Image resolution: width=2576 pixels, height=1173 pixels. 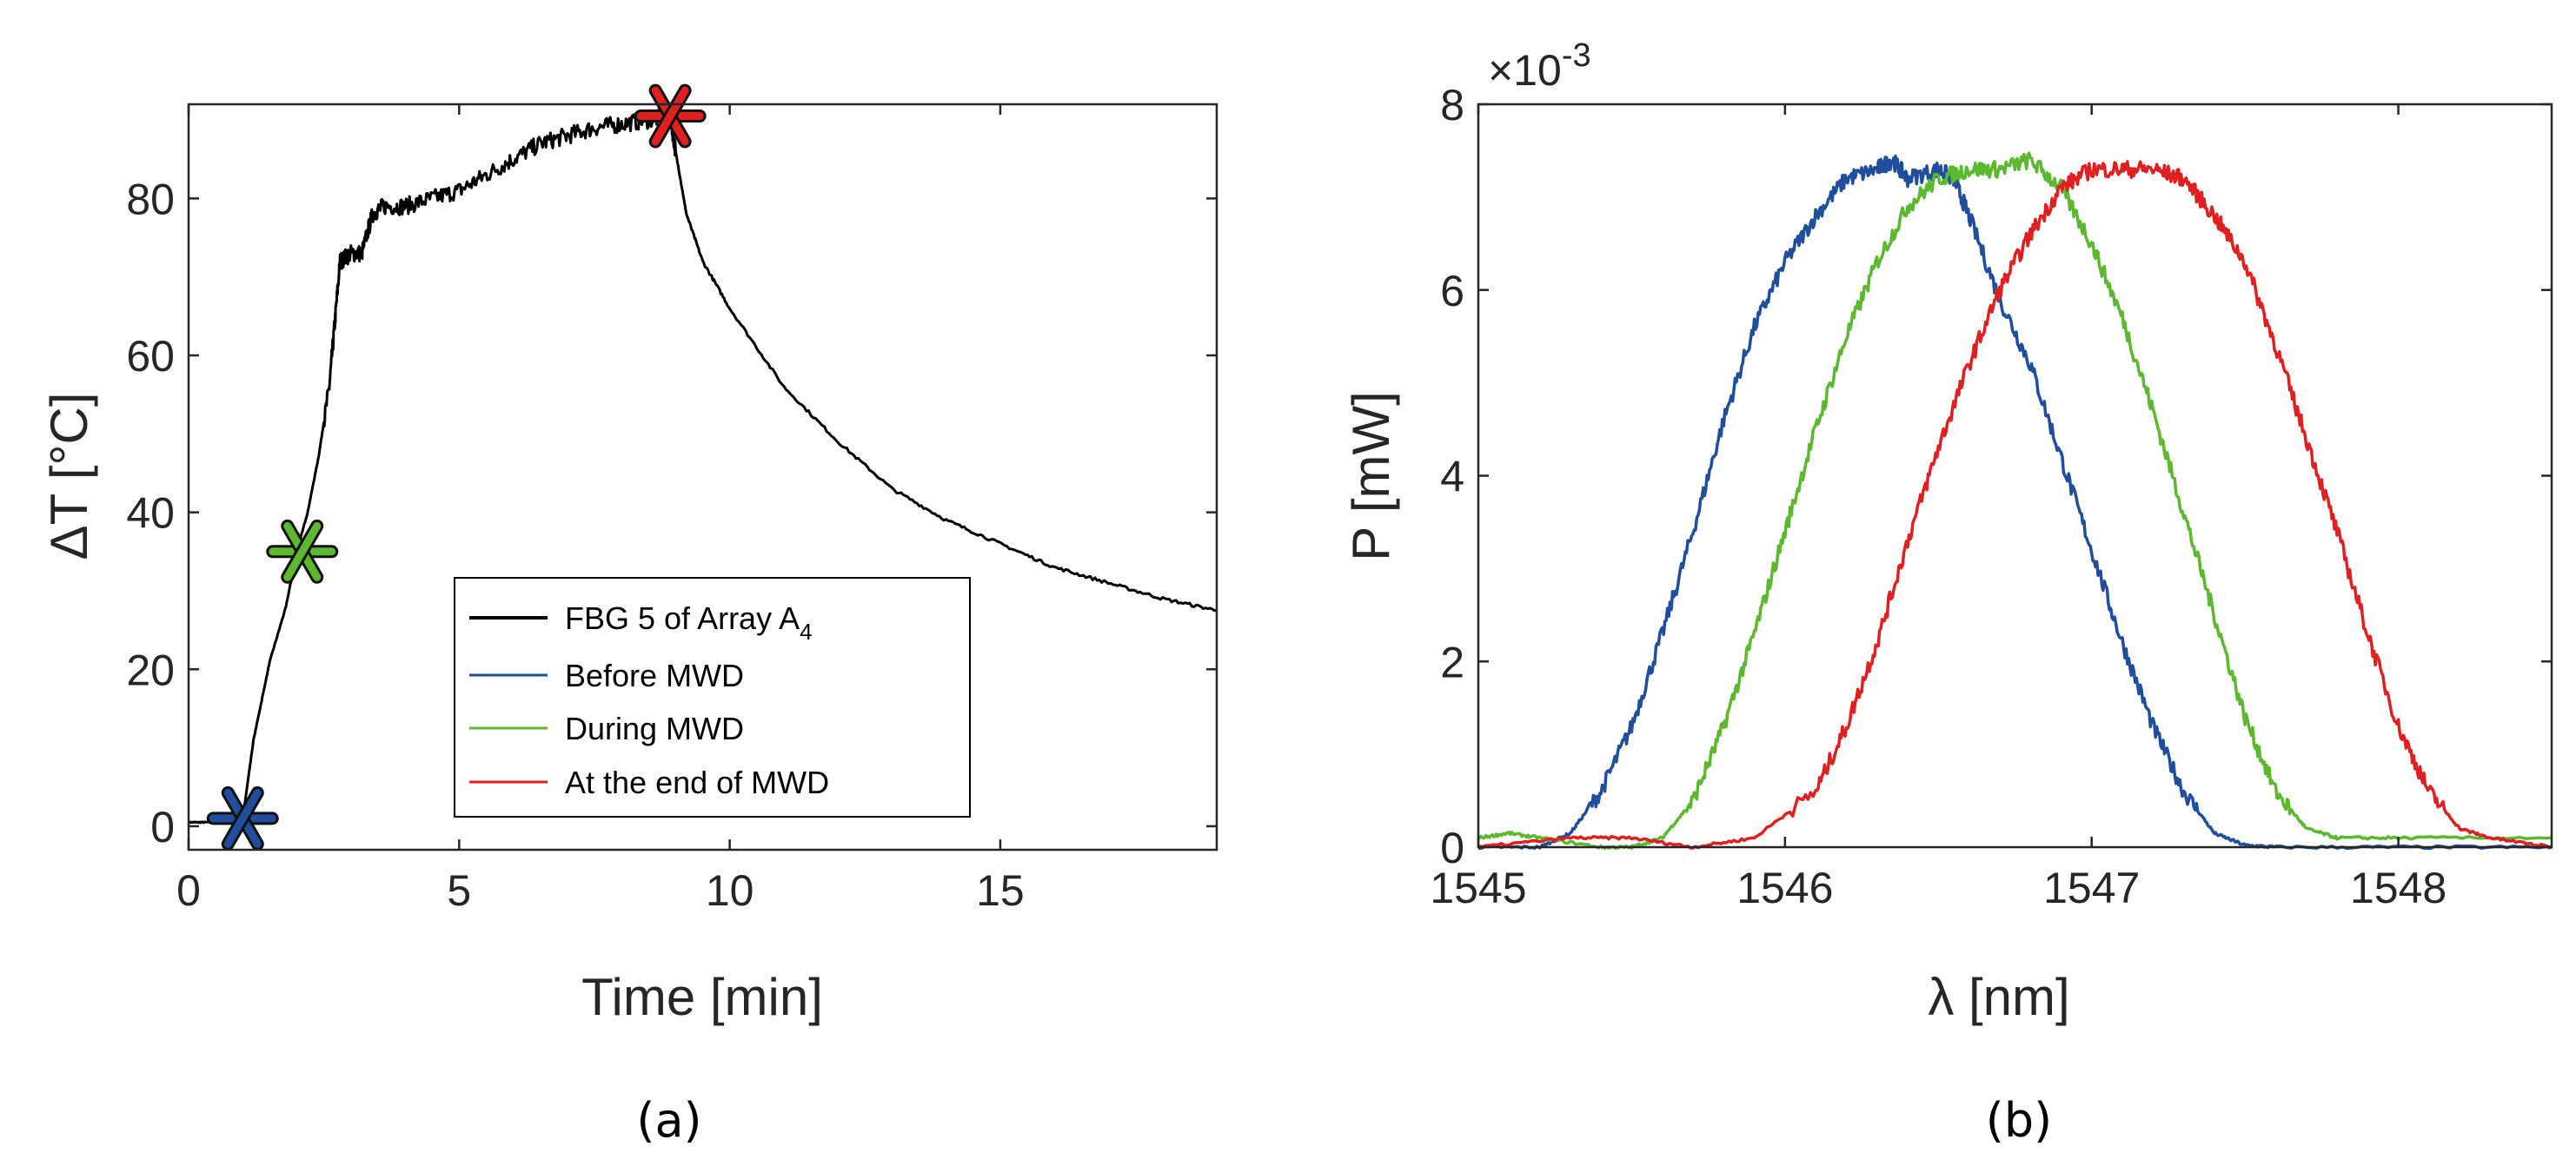 I want to click on y-tick-label: 20, so click(x=150, y=670).